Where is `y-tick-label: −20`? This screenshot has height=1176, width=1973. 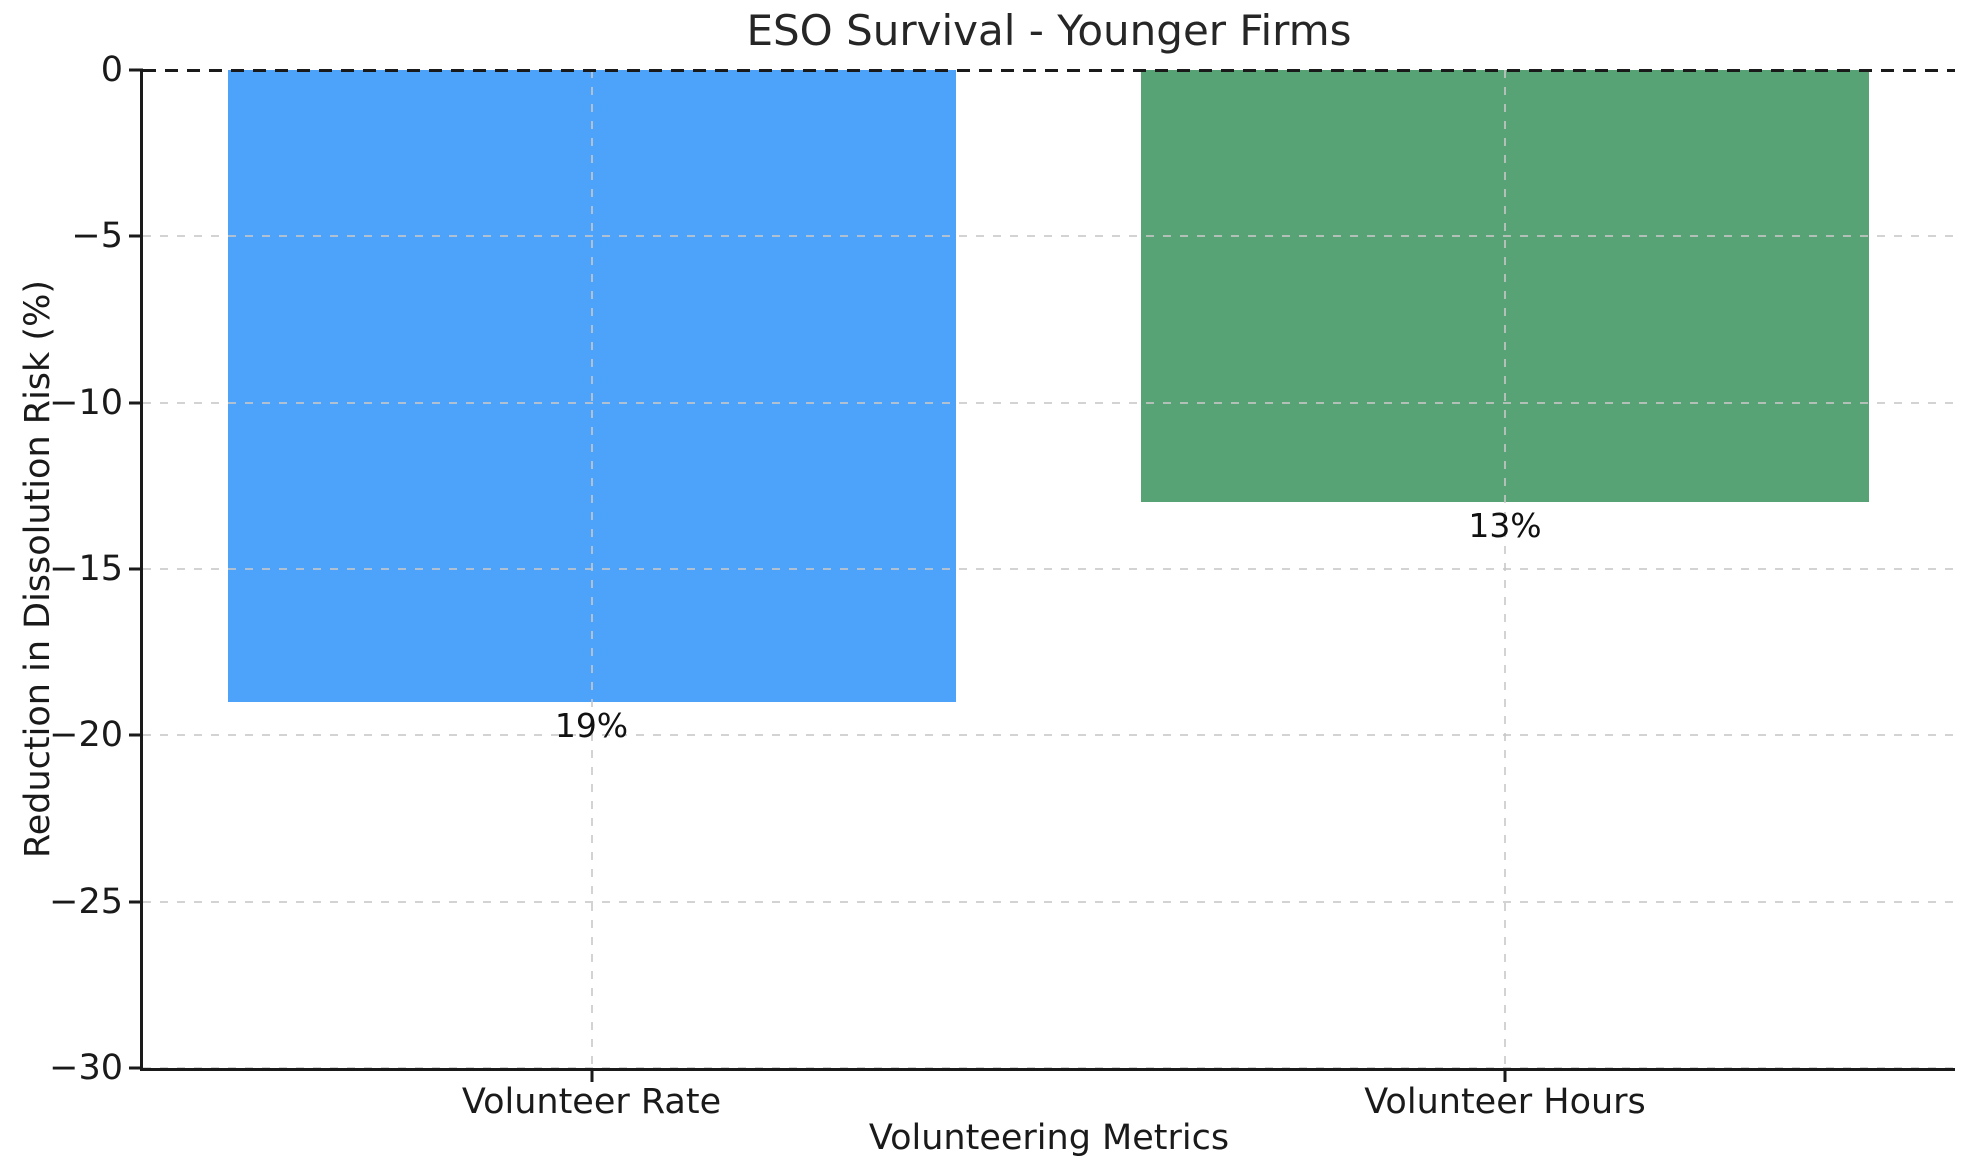 y-tick-label: −20 is located at coordinates (86, 735).